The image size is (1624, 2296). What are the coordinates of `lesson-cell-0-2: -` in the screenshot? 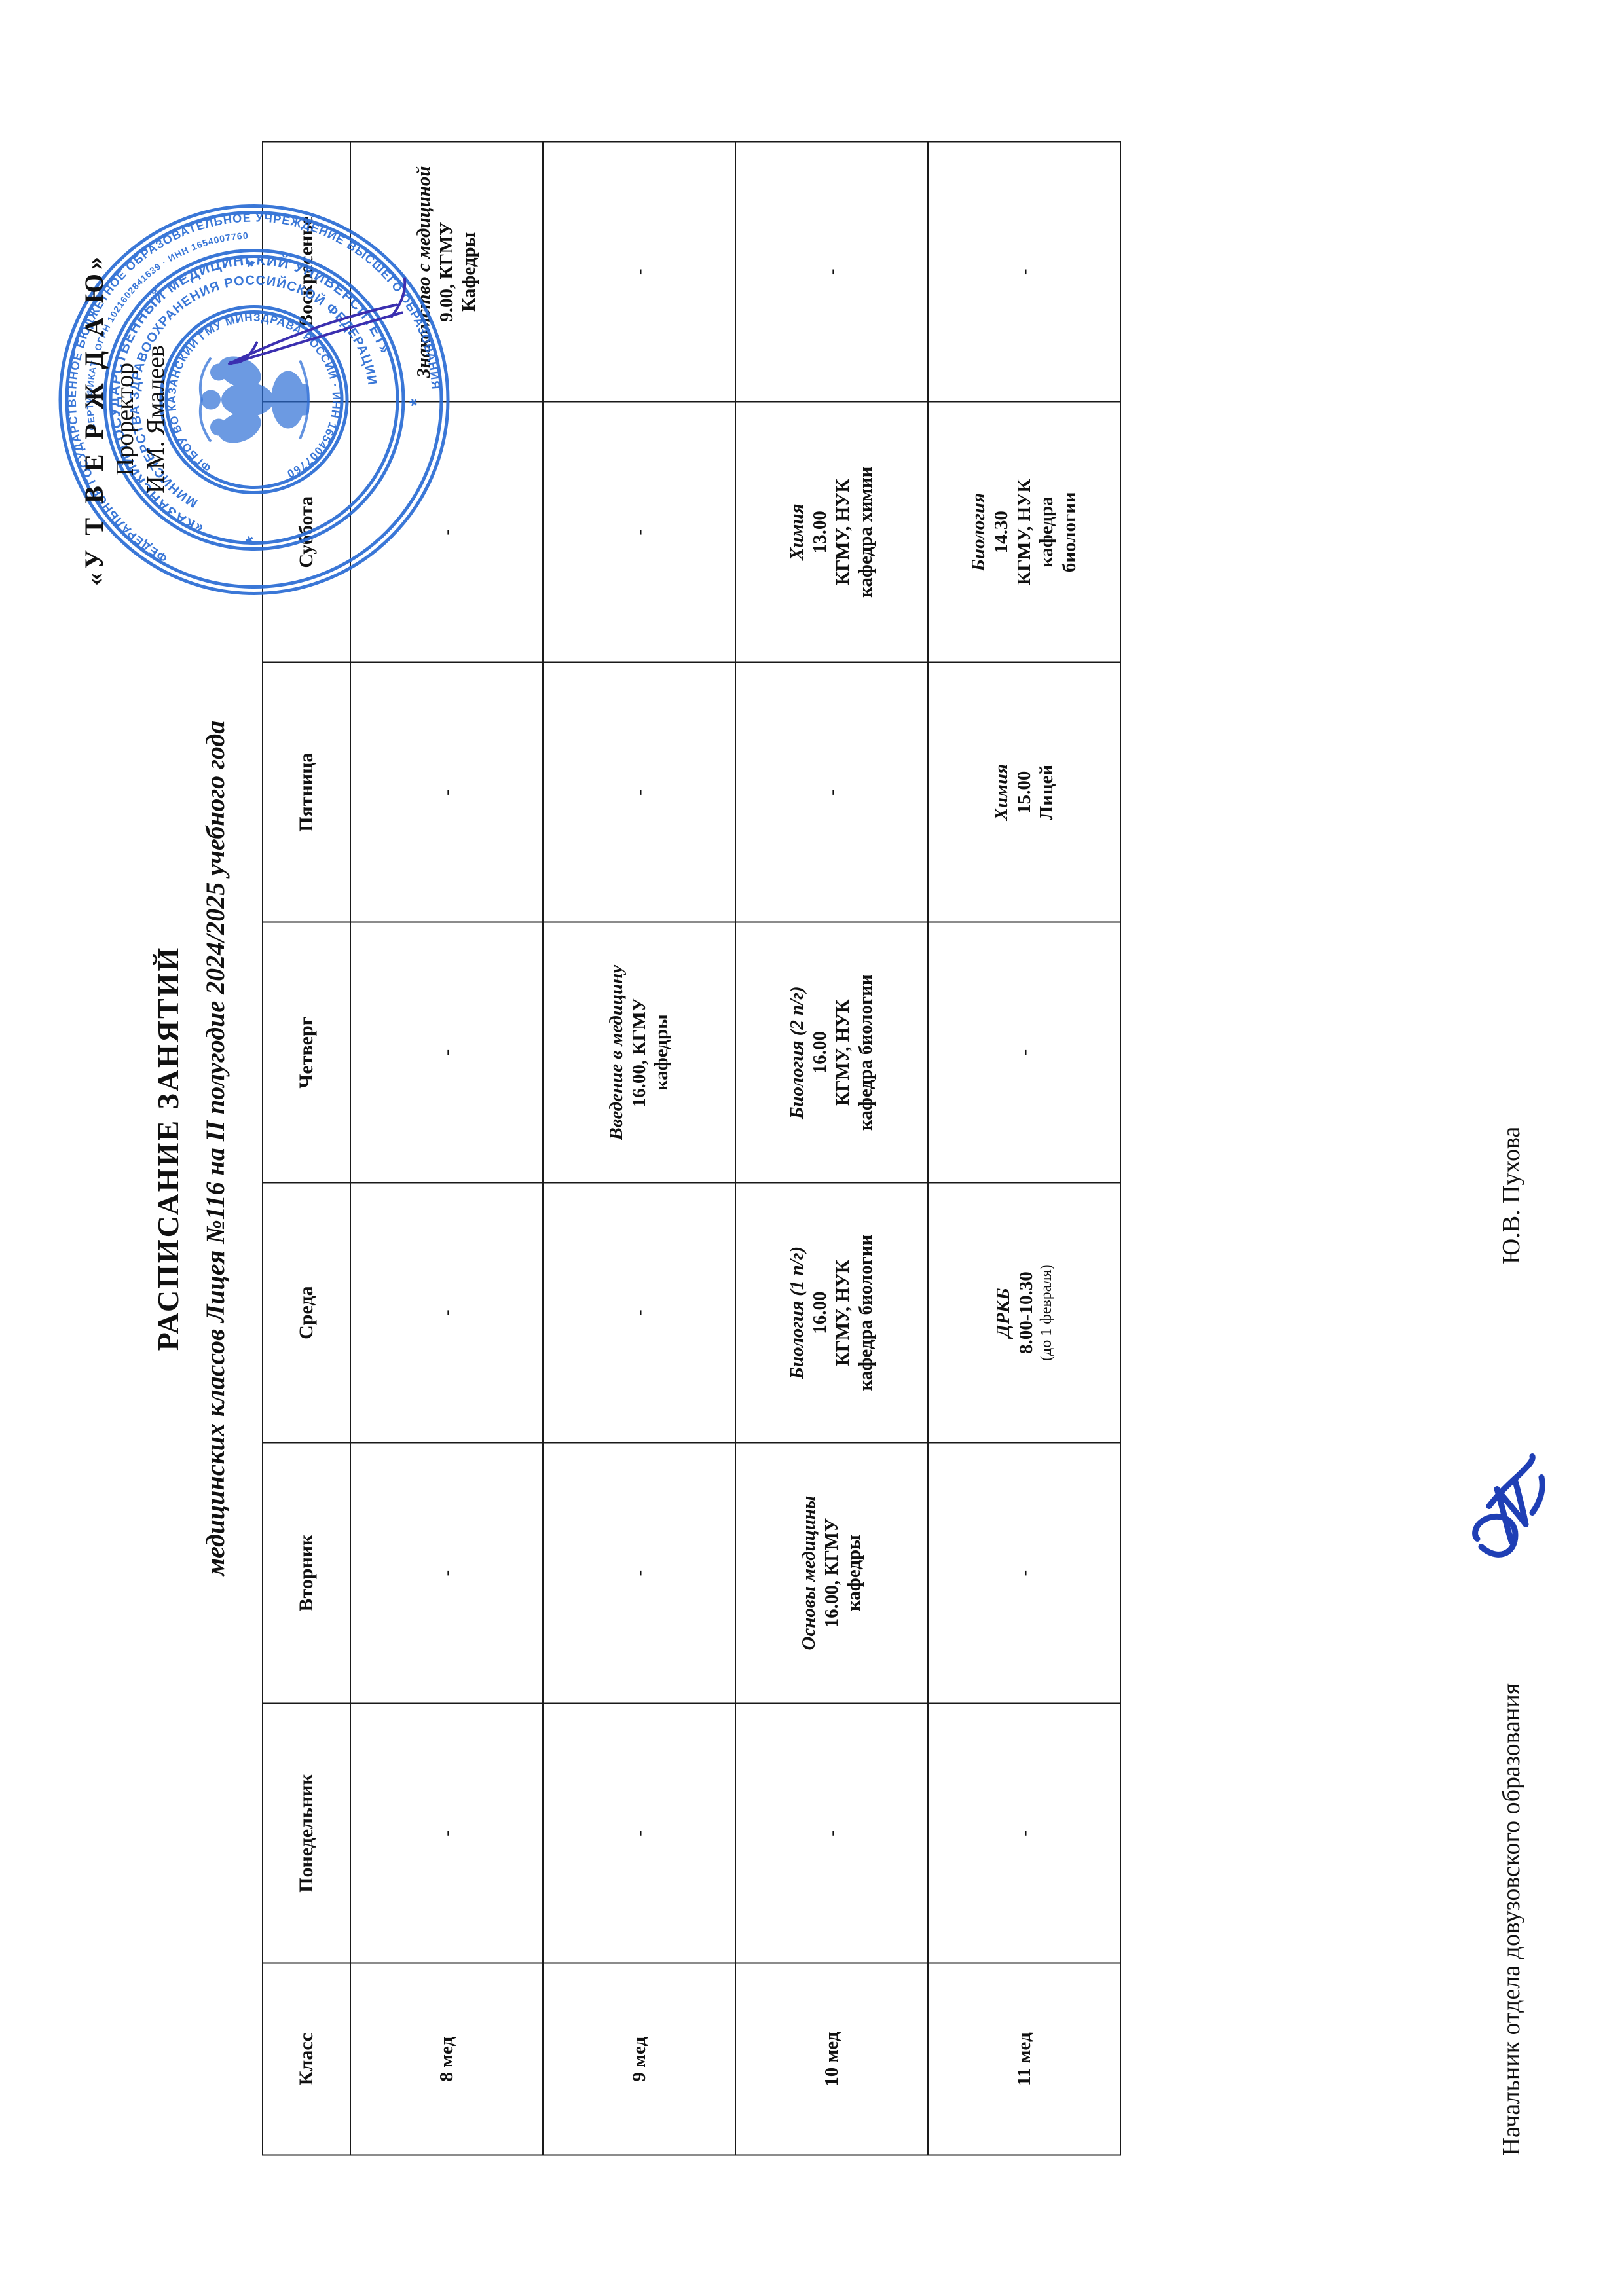 It's located at (446, 1312).